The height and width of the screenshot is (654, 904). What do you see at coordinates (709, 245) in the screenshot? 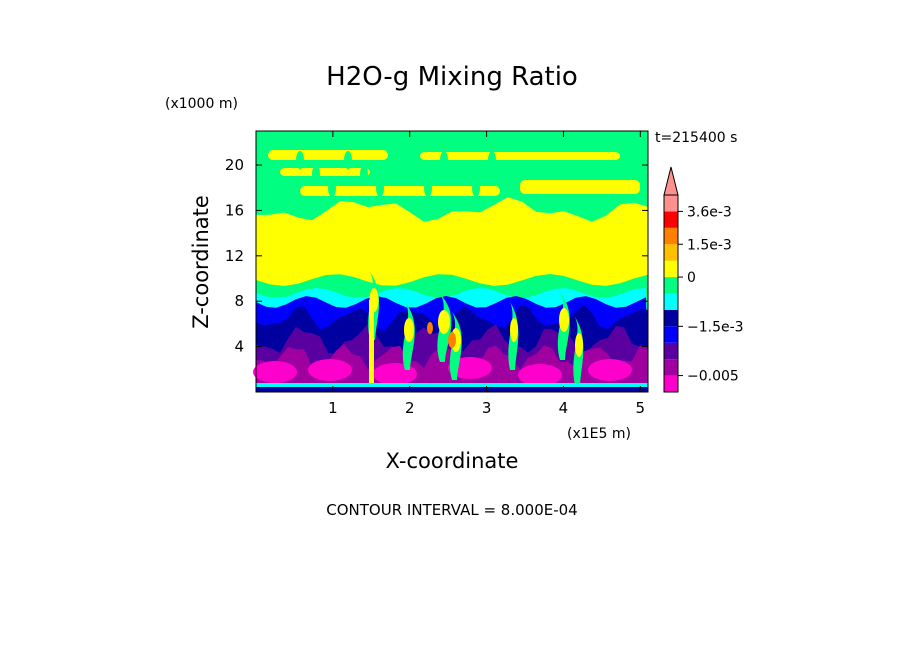
I see `colorbar-label: 1.5e-3` at bounding box center [709, 245].